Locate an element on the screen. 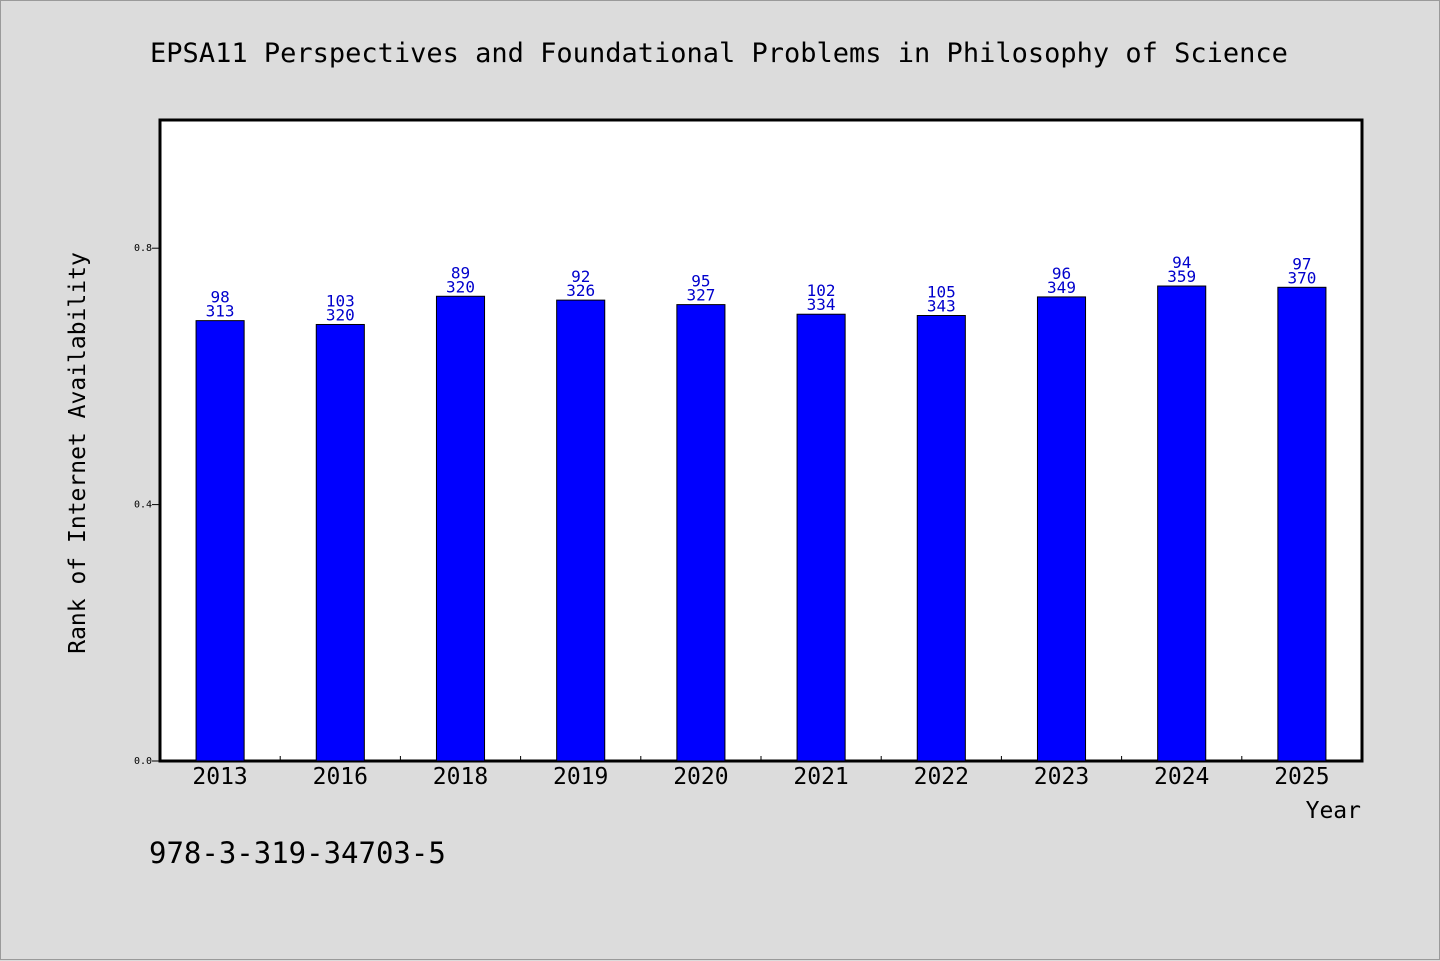 This screenshot has height=961, width=1440. bar-label-bottom: 313 is located at coordinates (220, 311).